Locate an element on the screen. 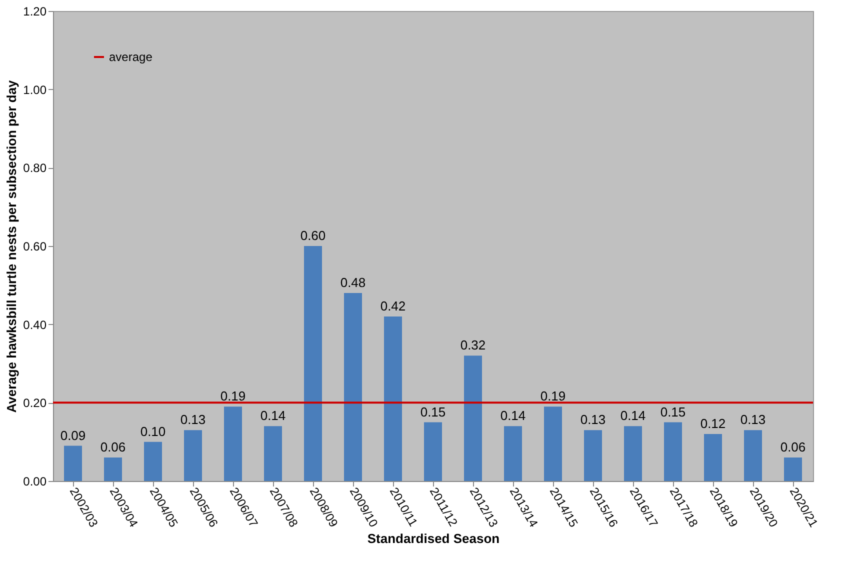 This screenshot has height=585, width=860. y-tick-label: 1.20 is located at coordinates (35, 11).